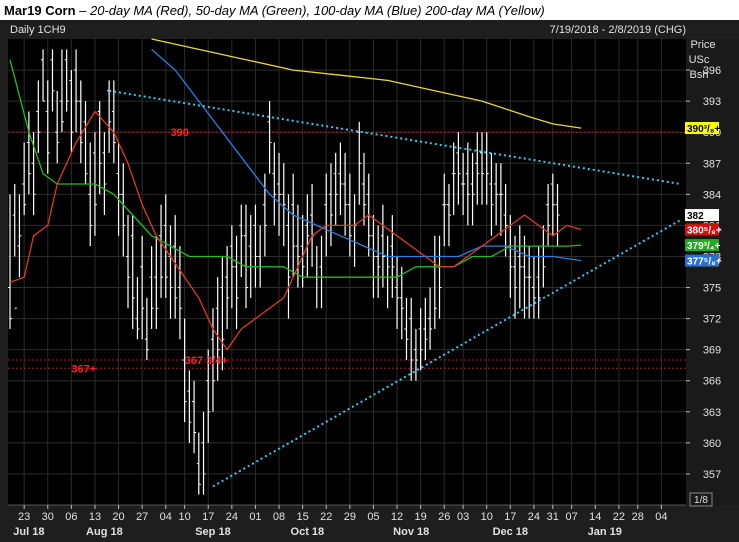 The height and width of the screenshot is (542, 739). What do you see at coordinates (463, 517) in the screenshot?
I see `x-tick-label: 03` at bounding box center [463, 517].